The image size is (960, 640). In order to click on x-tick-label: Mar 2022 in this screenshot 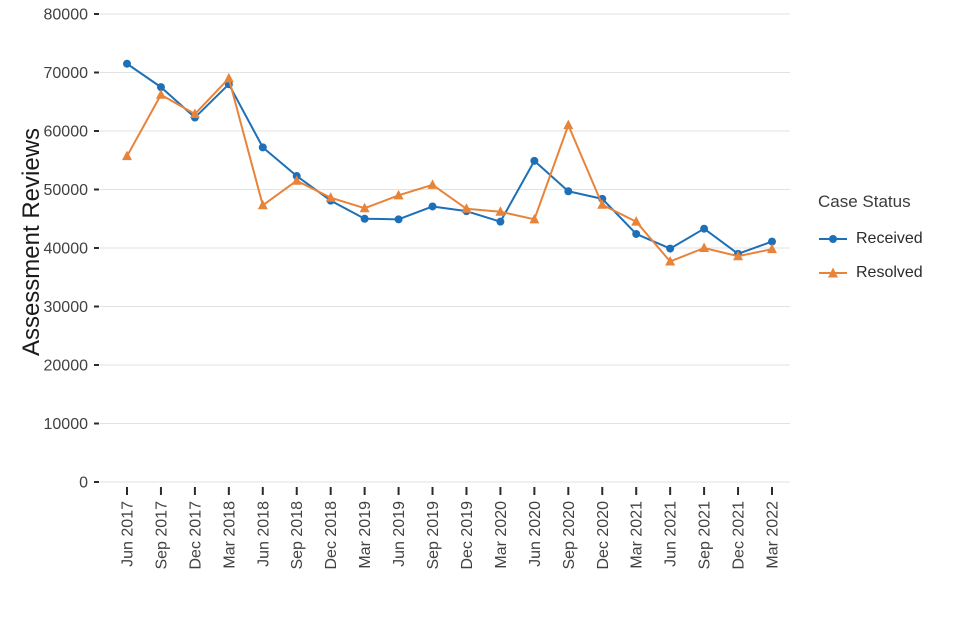, I will do `click(773, 535)`.